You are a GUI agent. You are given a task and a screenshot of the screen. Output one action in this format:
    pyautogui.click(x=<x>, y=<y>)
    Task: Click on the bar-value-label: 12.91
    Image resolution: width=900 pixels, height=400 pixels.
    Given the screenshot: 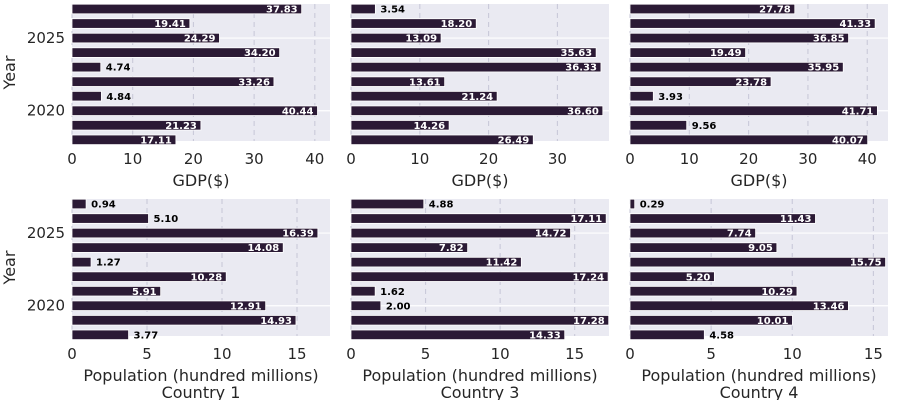 What is the action you would take?
    pyautogui.click(x=246, y=306)
    